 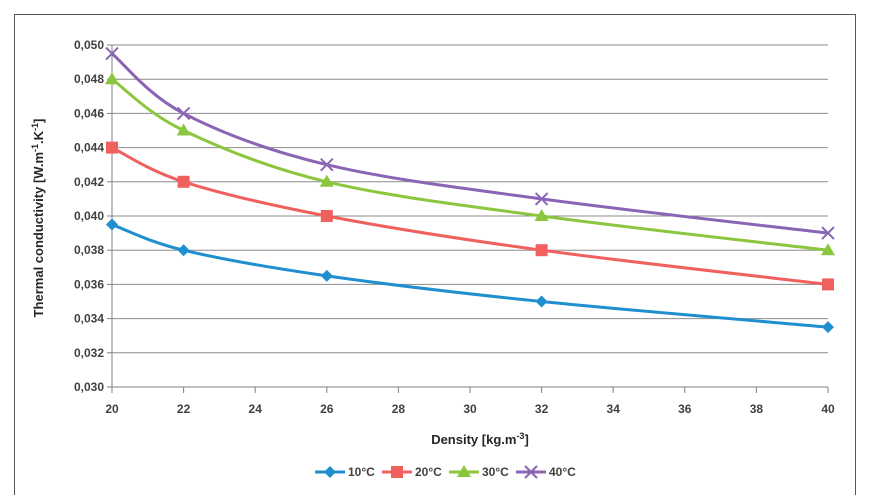 What do you see at coordinates (445, 472) in the screenshot?
I see `legend: 10°C 20°C 30°C 40°C` at bounding box center [445, 472].